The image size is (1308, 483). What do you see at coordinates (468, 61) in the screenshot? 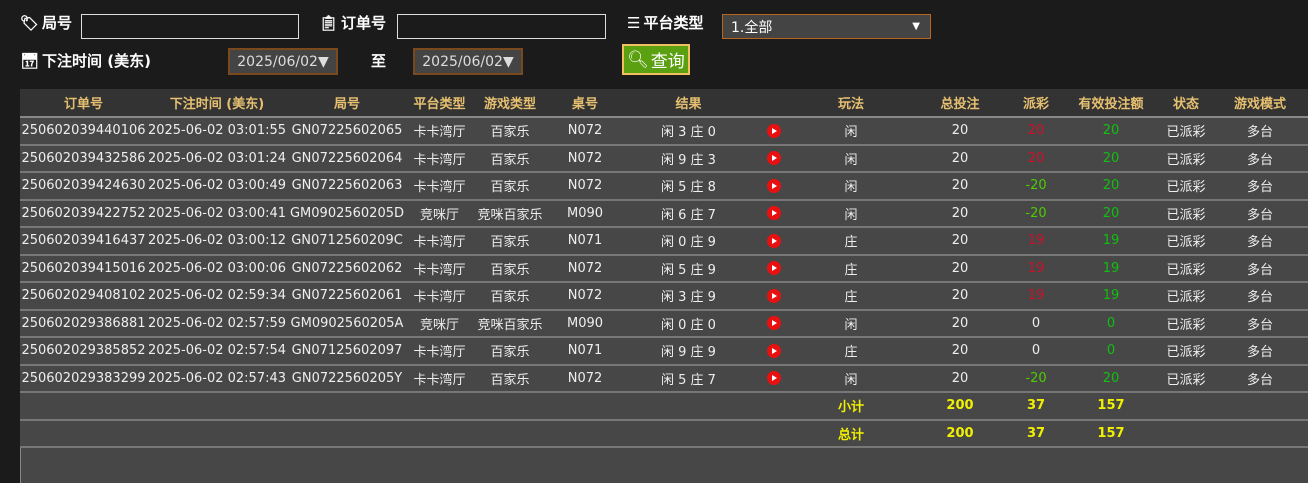
I see `date-to: 2025/06/02▼` at bounding box center [468, 61].